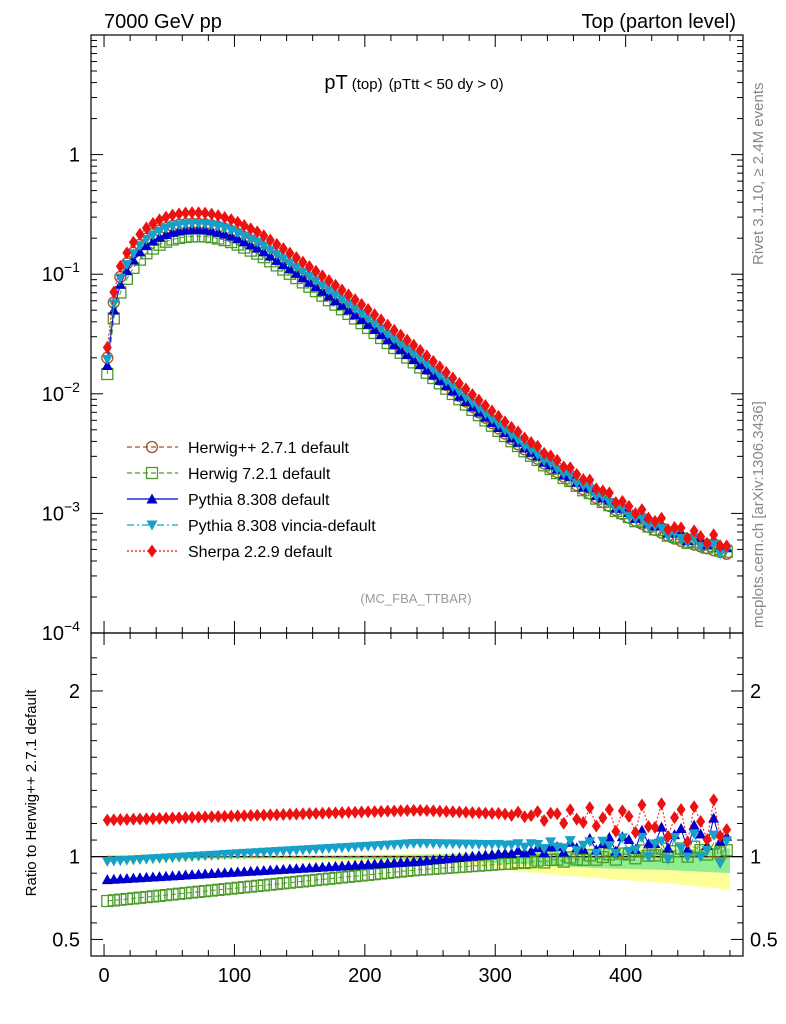 The image size is (786, 1024). Describe the element at coordinates (260, 552) in the screenshot. I see `legend-label: Sherpa 2.2.9 default` at that location.